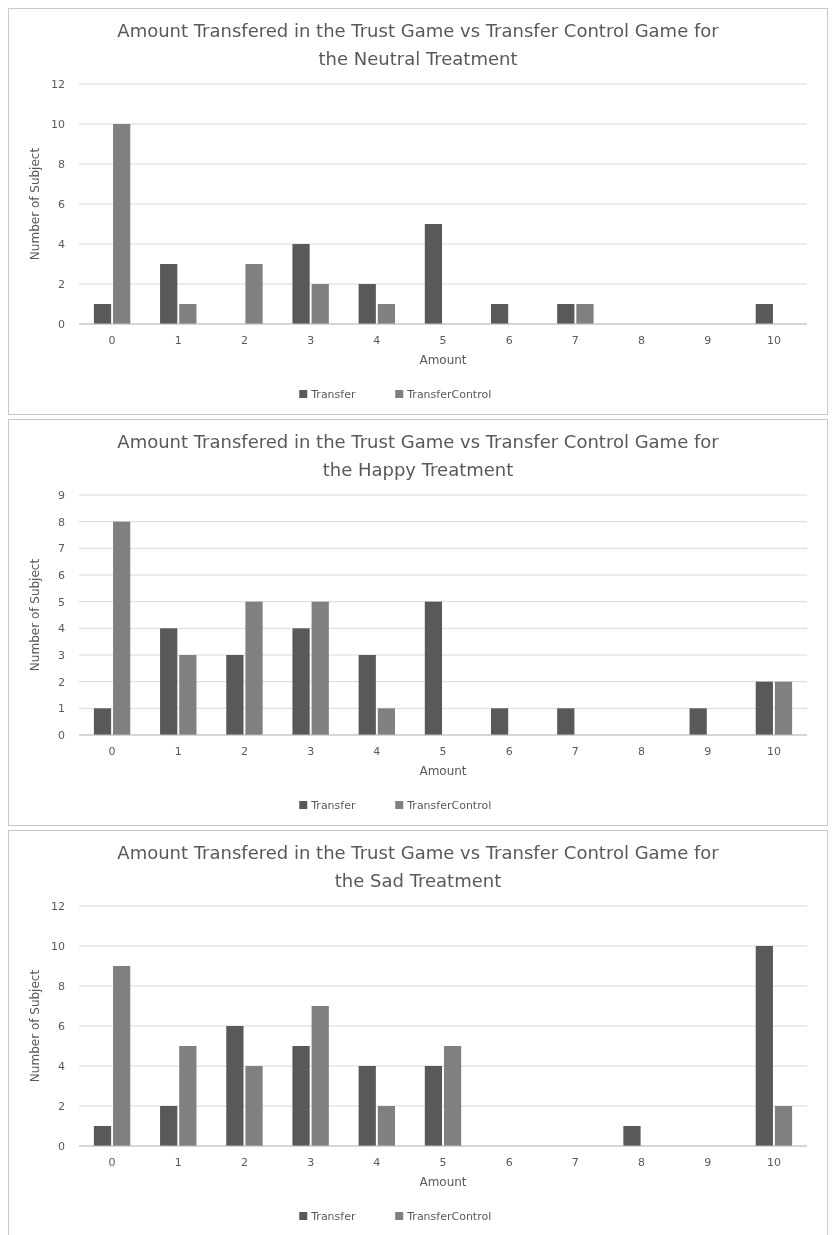  I want to click on y-tick-label: 7, so click(61, 549).